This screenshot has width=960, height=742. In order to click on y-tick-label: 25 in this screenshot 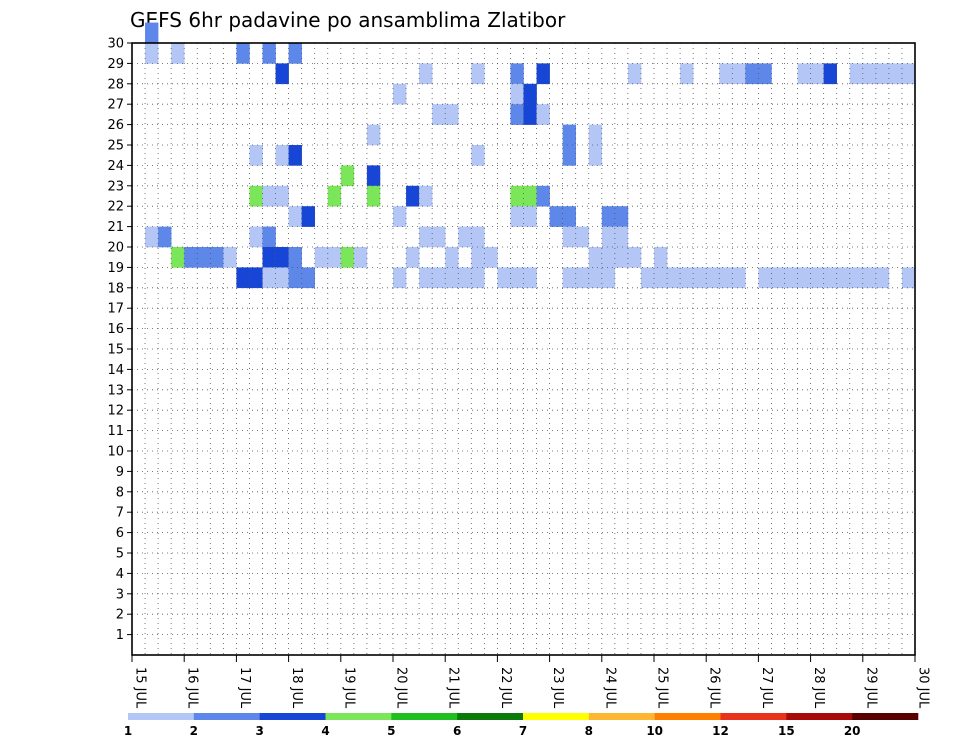, I will do `click(115, 146)`.